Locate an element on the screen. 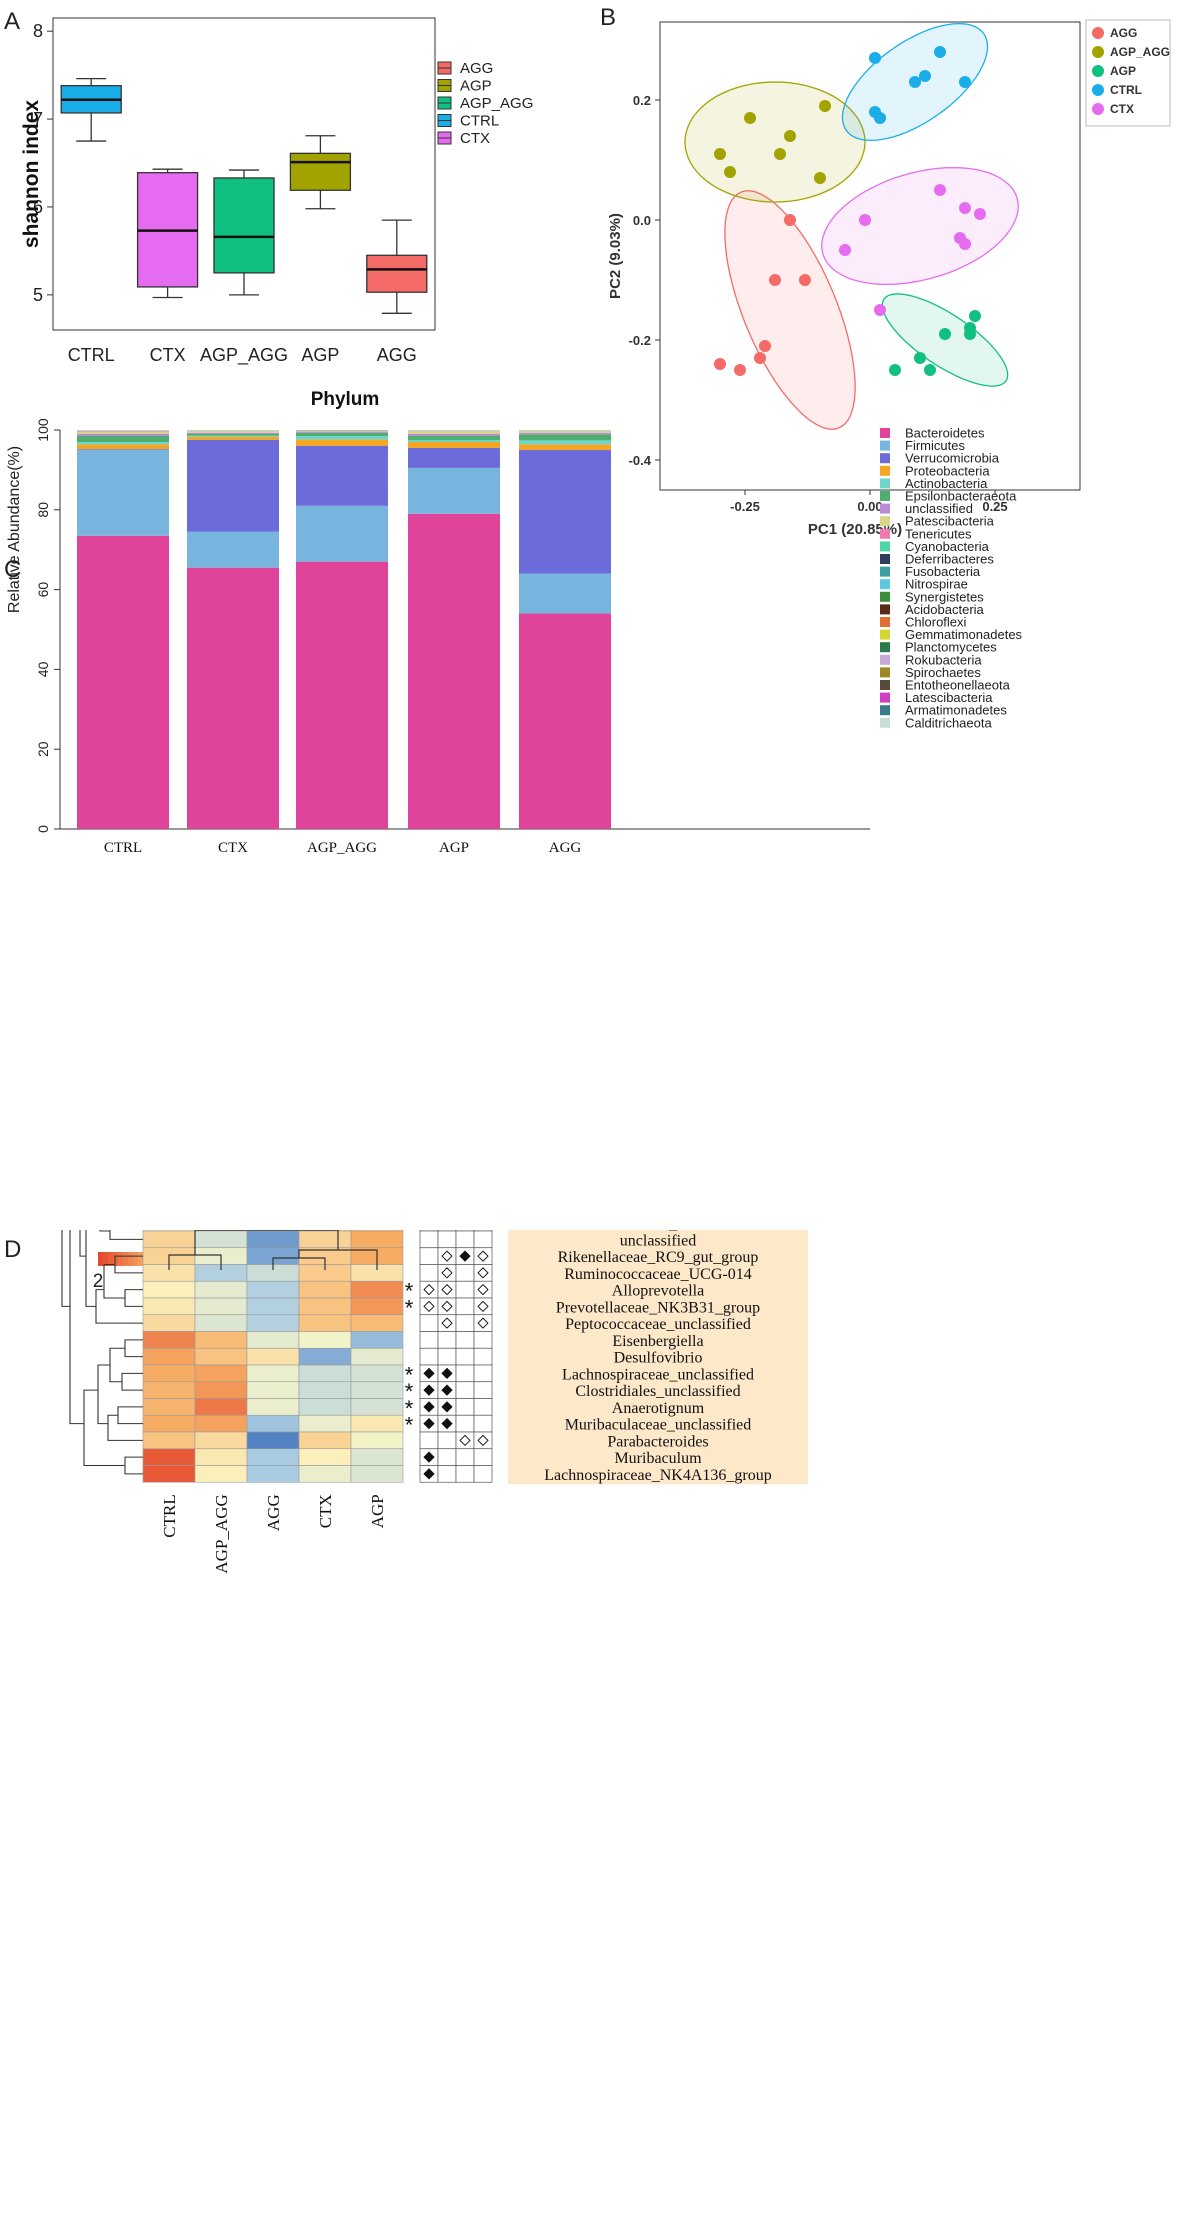 This screenshot has width=1182, height=2218. sample-point-agg is located at coordinates (805, 280).